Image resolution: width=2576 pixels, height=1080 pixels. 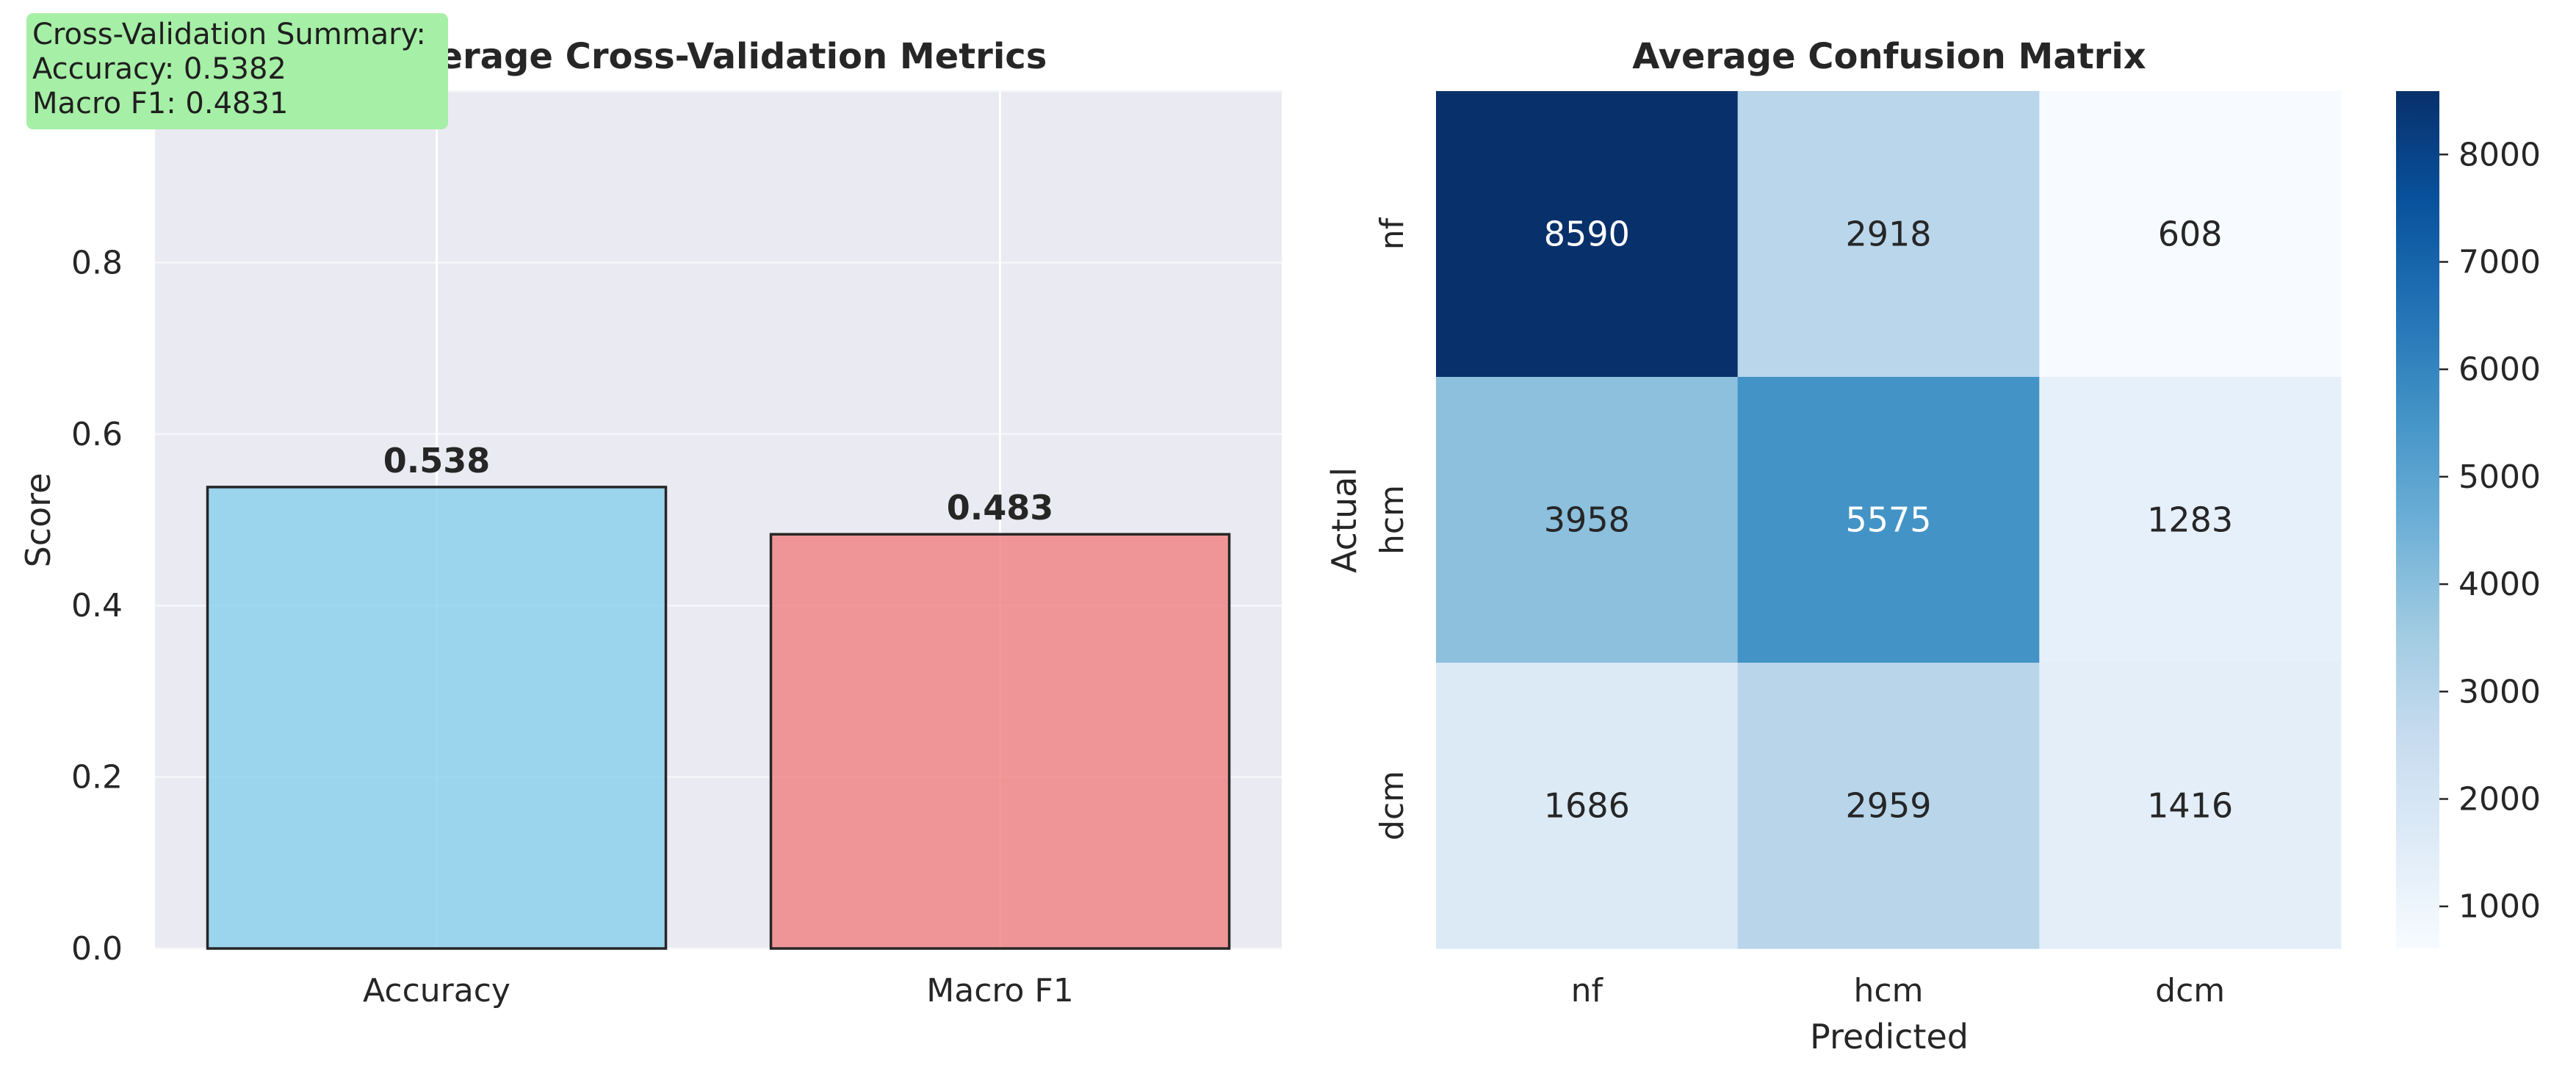 What do you see at coordinates (1588, 991) in the screenshot?
I see `heatmap-xtick-label: nf` at bounding box center [1588, 991].